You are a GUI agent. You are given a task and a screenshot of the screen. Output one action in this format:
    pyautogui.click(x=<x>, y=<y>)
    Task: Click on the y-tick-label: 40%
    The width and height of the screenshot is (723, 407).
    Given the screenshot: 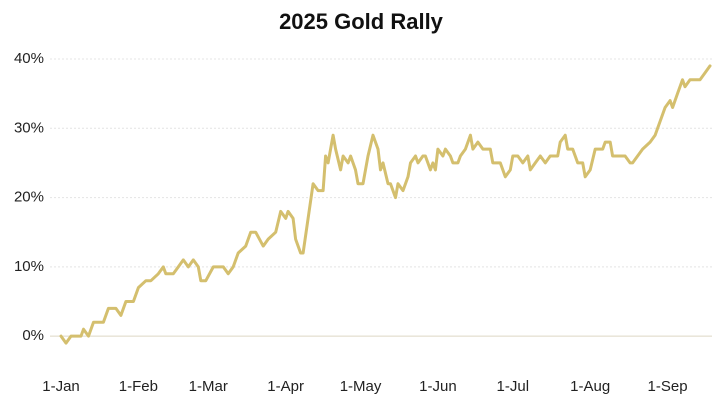 What is the action you would take?
    pyautogui.click(x=29, y=58)
    